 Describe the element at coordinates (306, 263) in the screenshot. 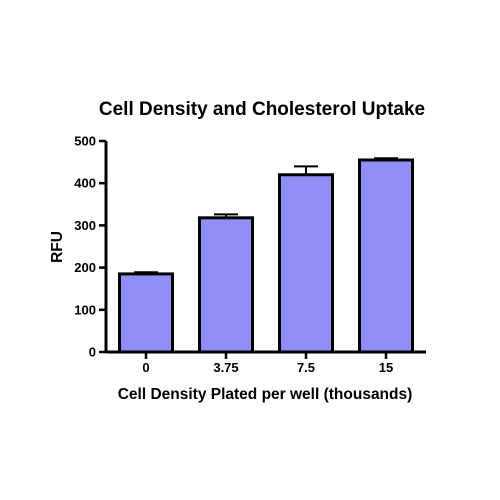

I see `bar-7.5` at that location.